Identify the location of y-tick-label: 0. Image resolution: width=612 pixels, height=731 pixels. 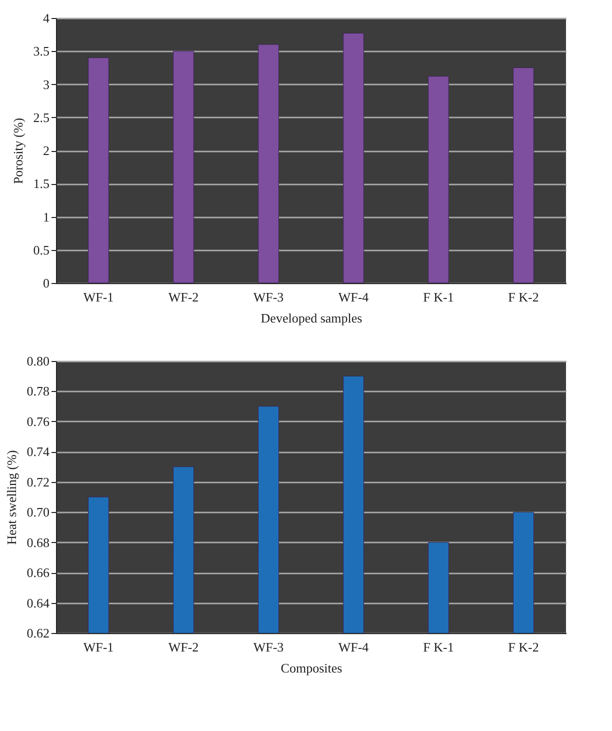
(46, 283).